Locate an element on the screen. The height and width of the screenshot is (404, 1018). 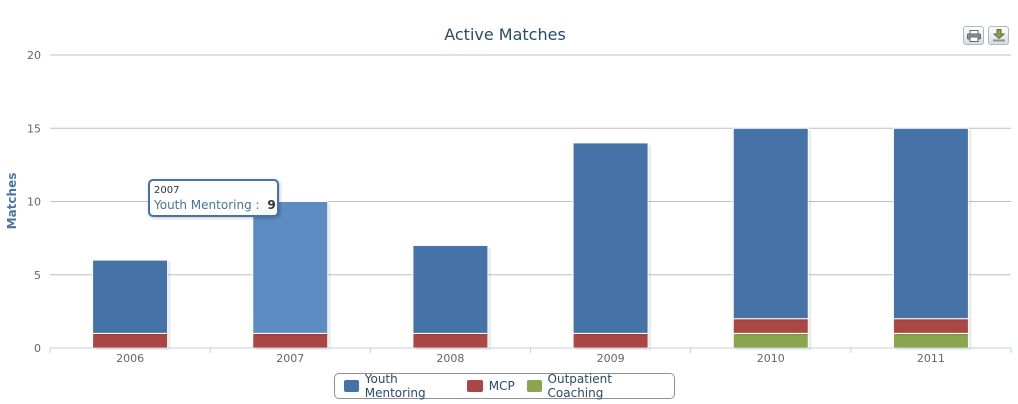
chart-legend: Youth Mentoring MCP Outpatient Coaching is located at coordinates (504, 386).